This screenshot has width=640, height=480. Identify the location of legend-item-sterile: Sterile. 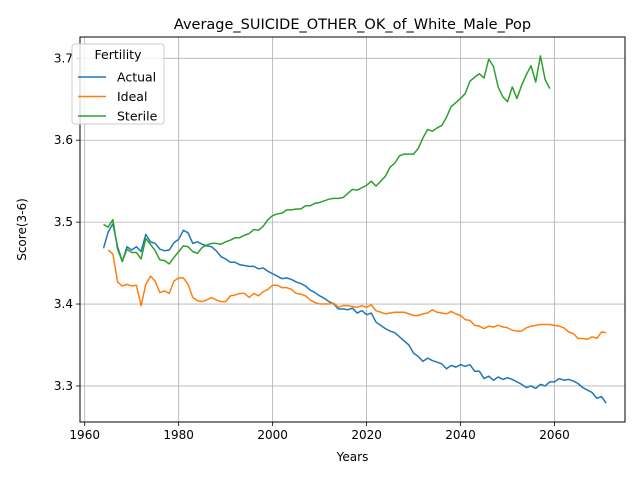
(118, 116).